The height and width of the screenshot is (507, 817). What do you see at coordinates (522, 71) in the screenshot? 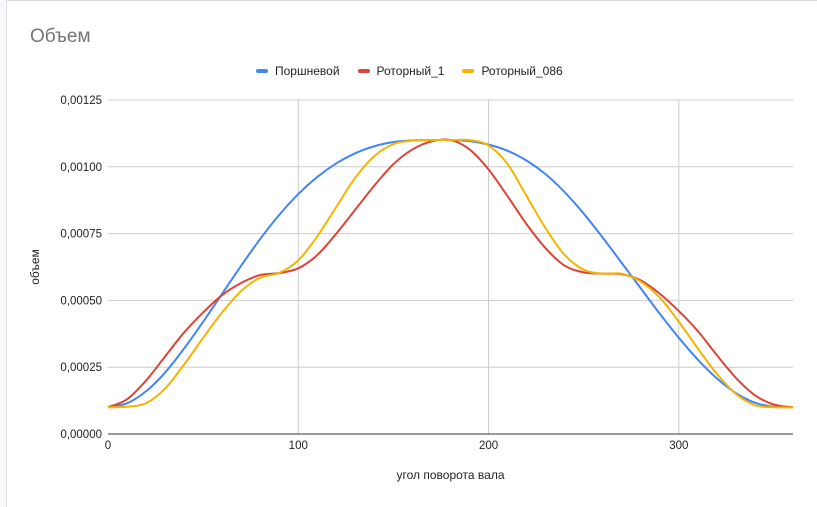
I see `legend-label: Роторный_086` at bounding box center [522, 71].